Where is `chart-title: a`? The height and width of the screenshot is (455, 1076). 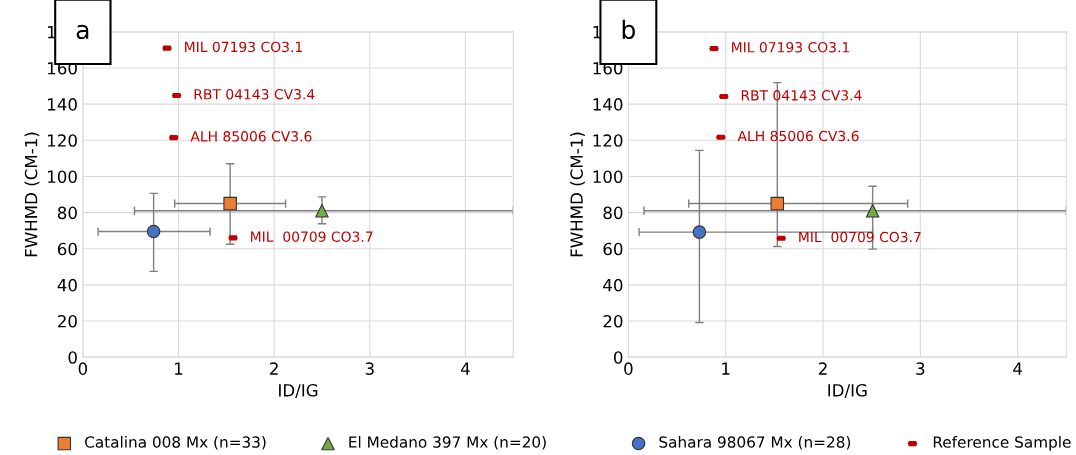 chart-title: a is located at coordinates (82, 32).